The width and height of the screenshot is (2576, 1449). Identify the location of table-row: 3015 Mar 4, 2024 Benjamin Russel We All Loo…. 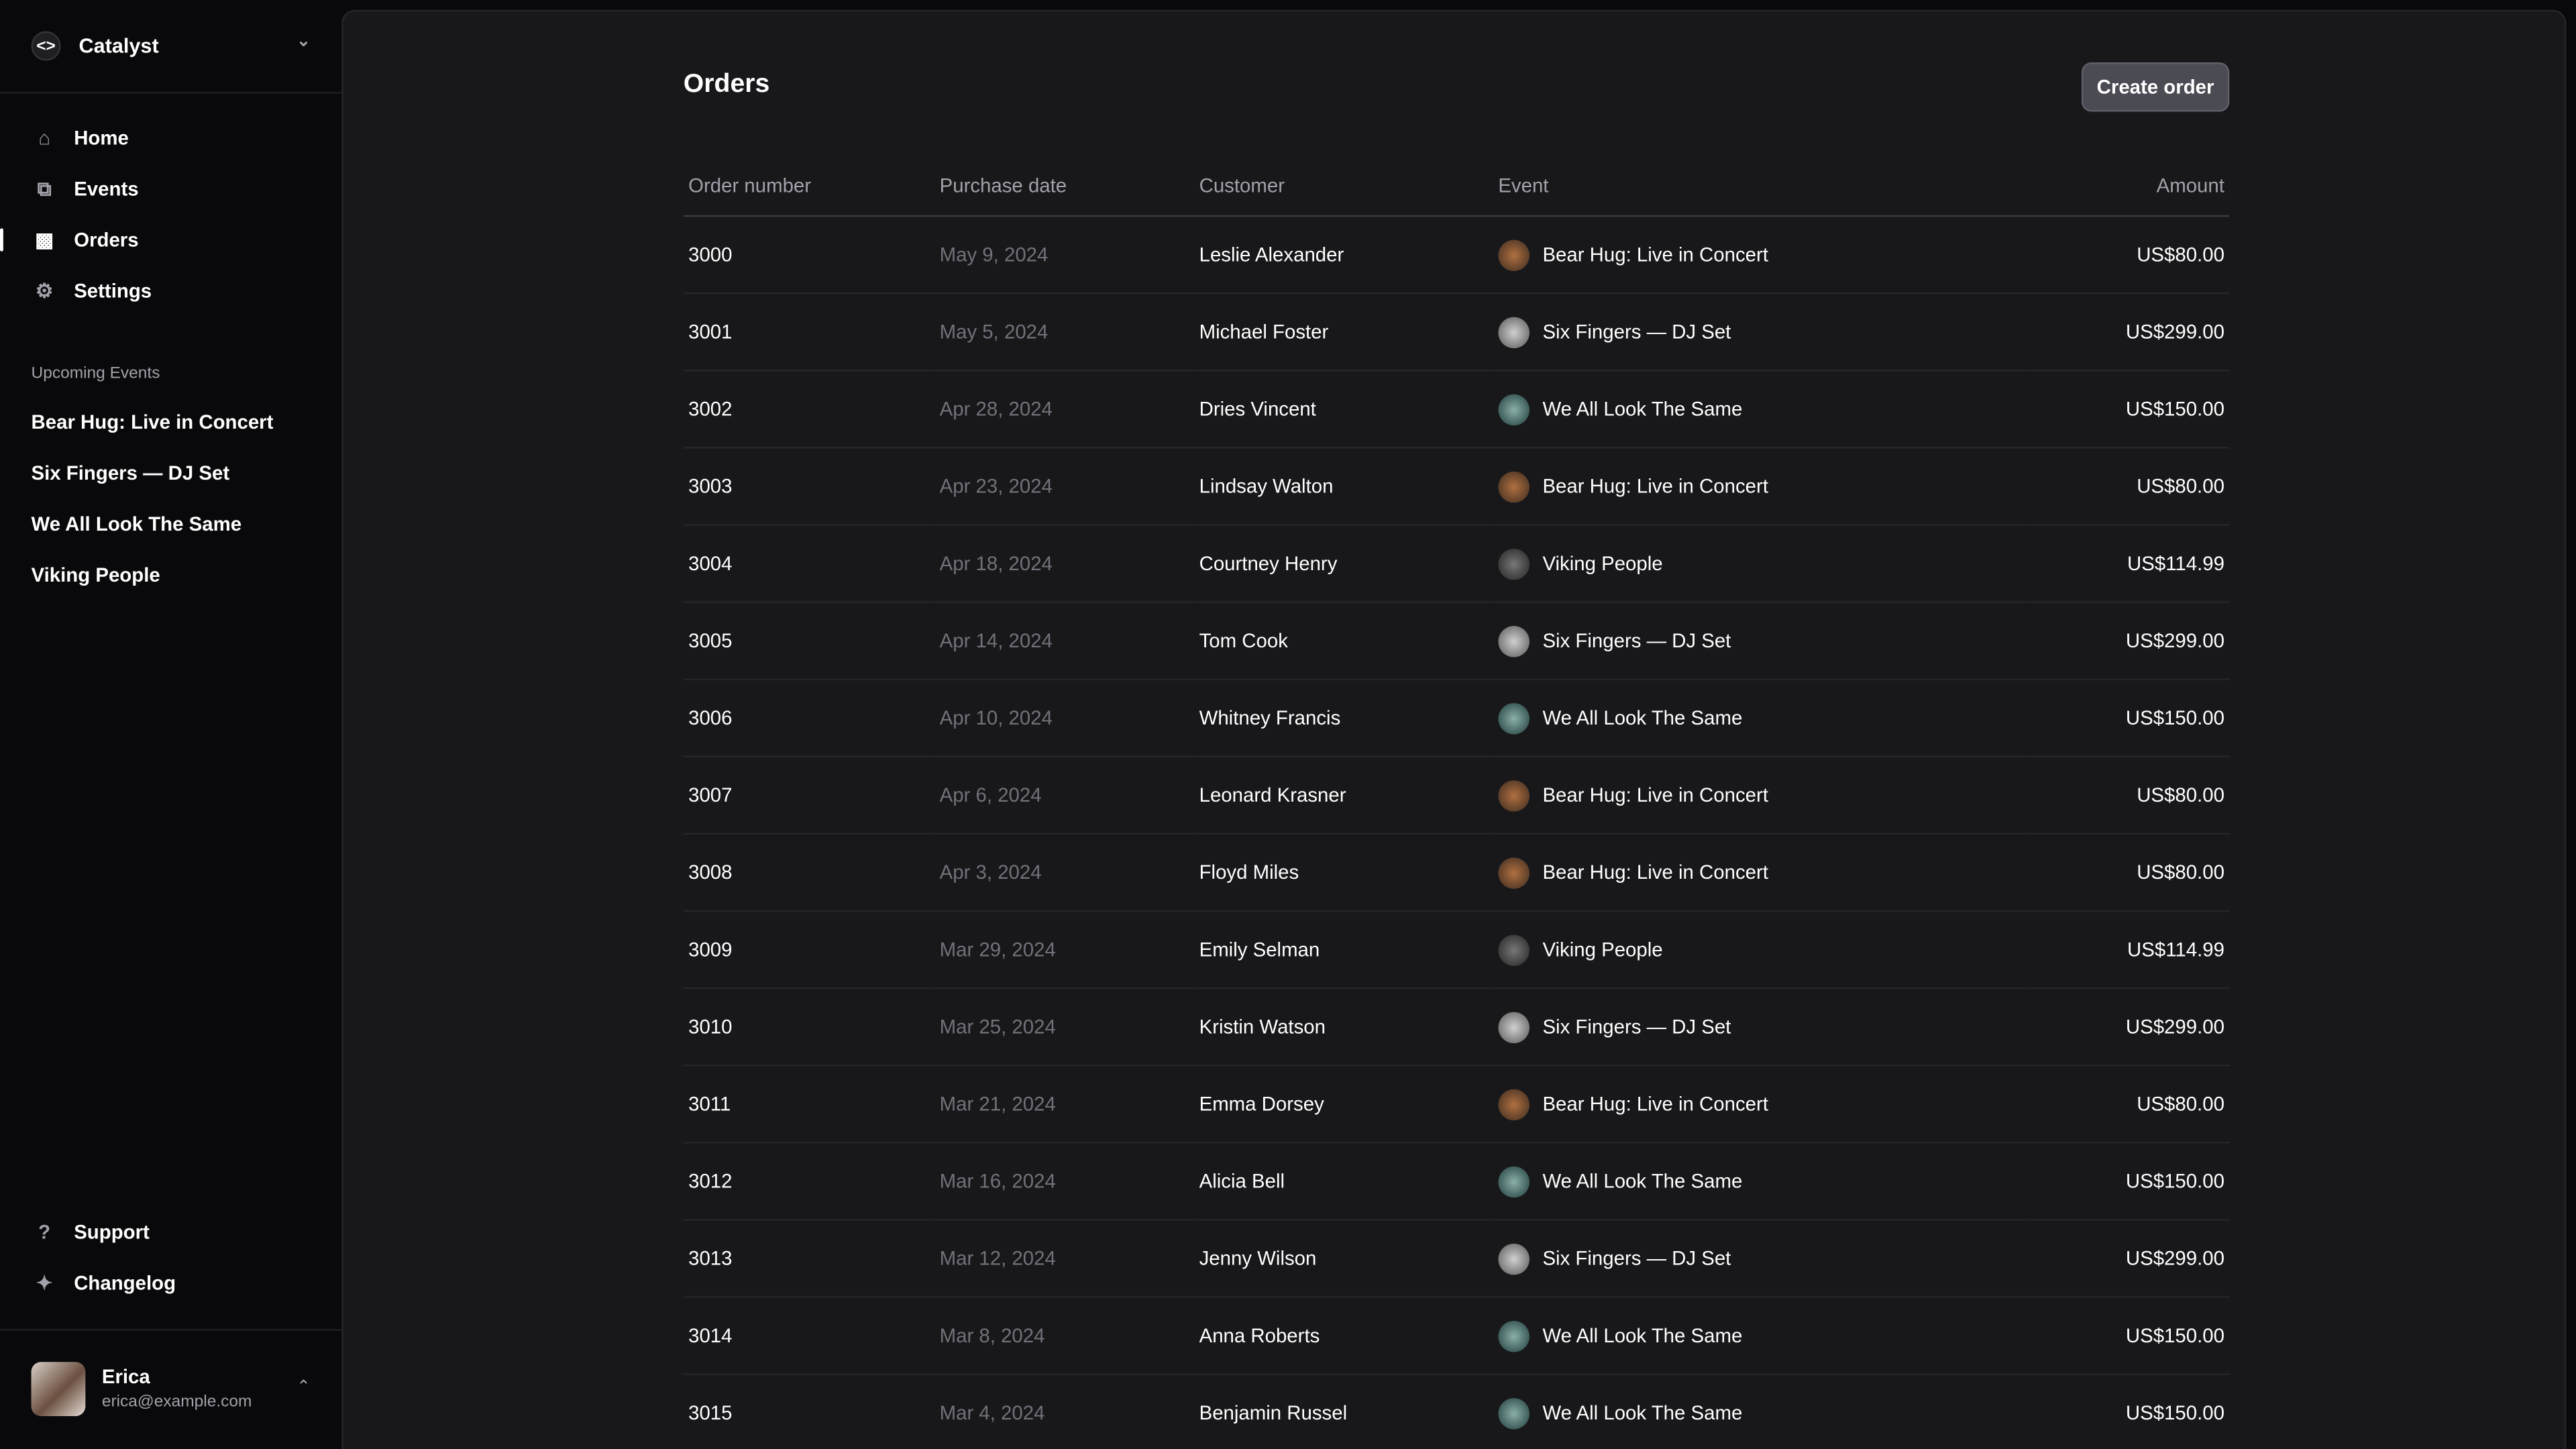
(1456, 1411).